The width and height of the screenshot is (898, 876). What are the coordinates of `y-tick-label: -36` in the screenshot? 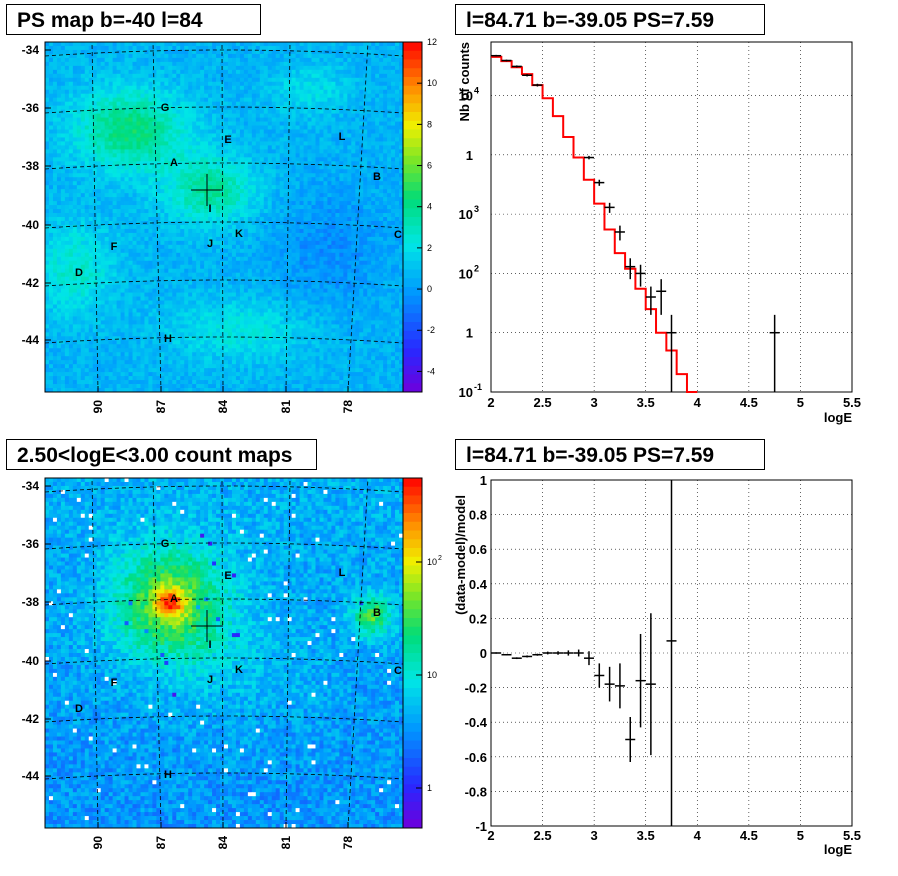 It's located at (31, 108).